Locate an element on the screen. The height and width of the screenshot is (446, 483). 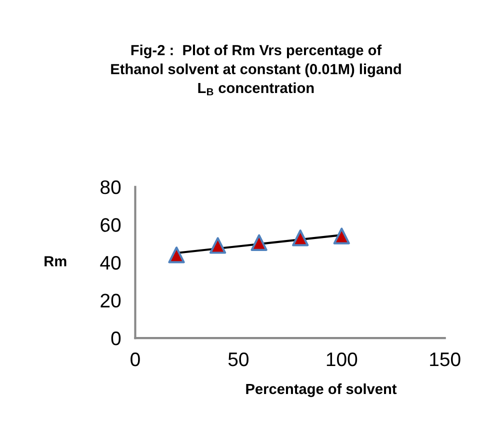
x-tick-label: 50 is located at coordinates (238, 359).